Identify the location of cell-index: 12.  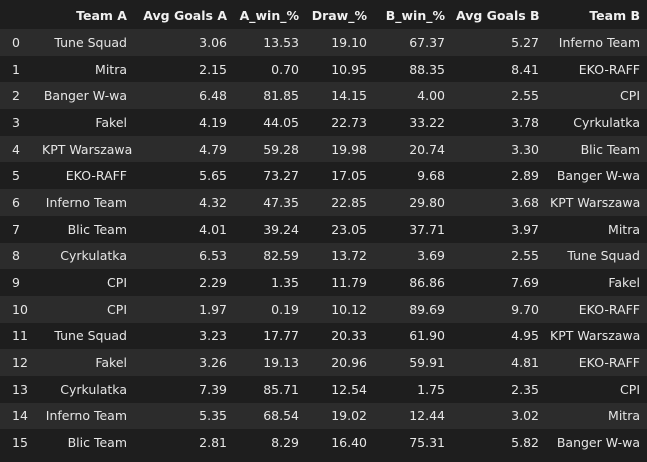
(20, 363).